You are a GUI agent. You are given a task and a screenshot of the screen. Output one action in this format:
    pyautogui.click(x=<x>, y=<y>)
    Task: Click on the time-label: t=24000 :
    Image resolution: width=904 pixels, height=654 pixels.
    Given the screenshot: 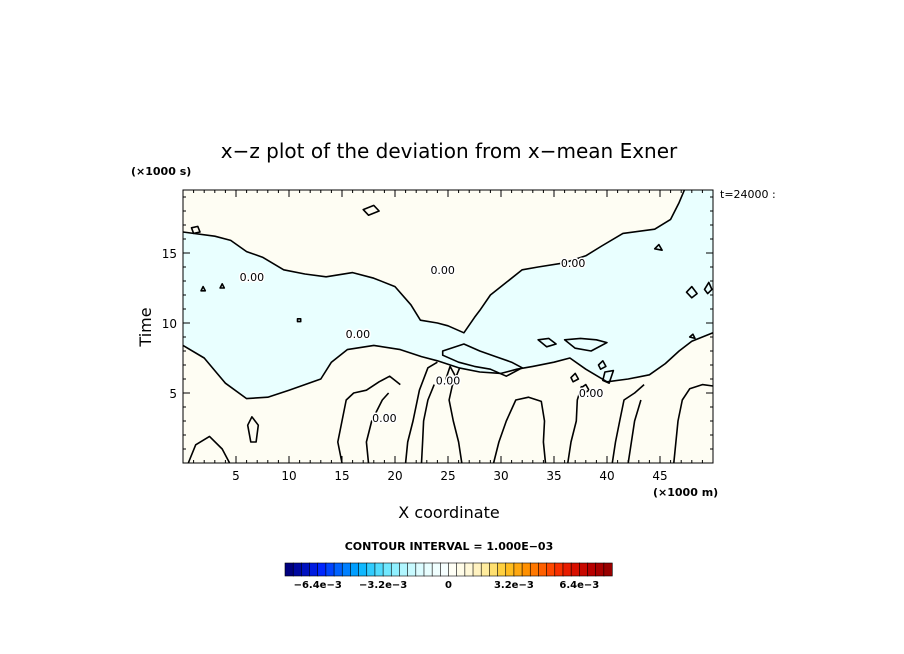 What is the action you would take?
    pyautogui.click(x=748, y=194)
    